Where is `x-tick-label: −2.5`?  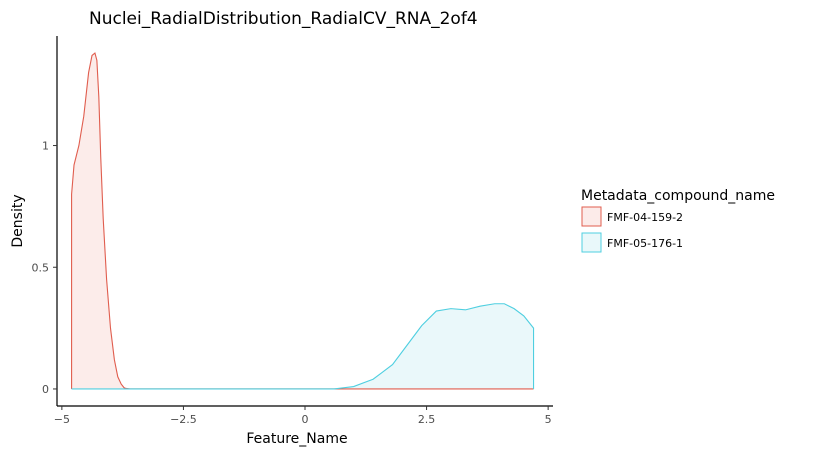 x-tick-label: −2.5 is located at coordinates (183, 419).